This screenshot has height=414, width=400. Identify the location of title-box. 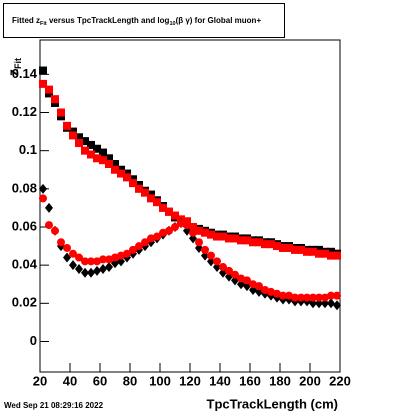
(144, 20).